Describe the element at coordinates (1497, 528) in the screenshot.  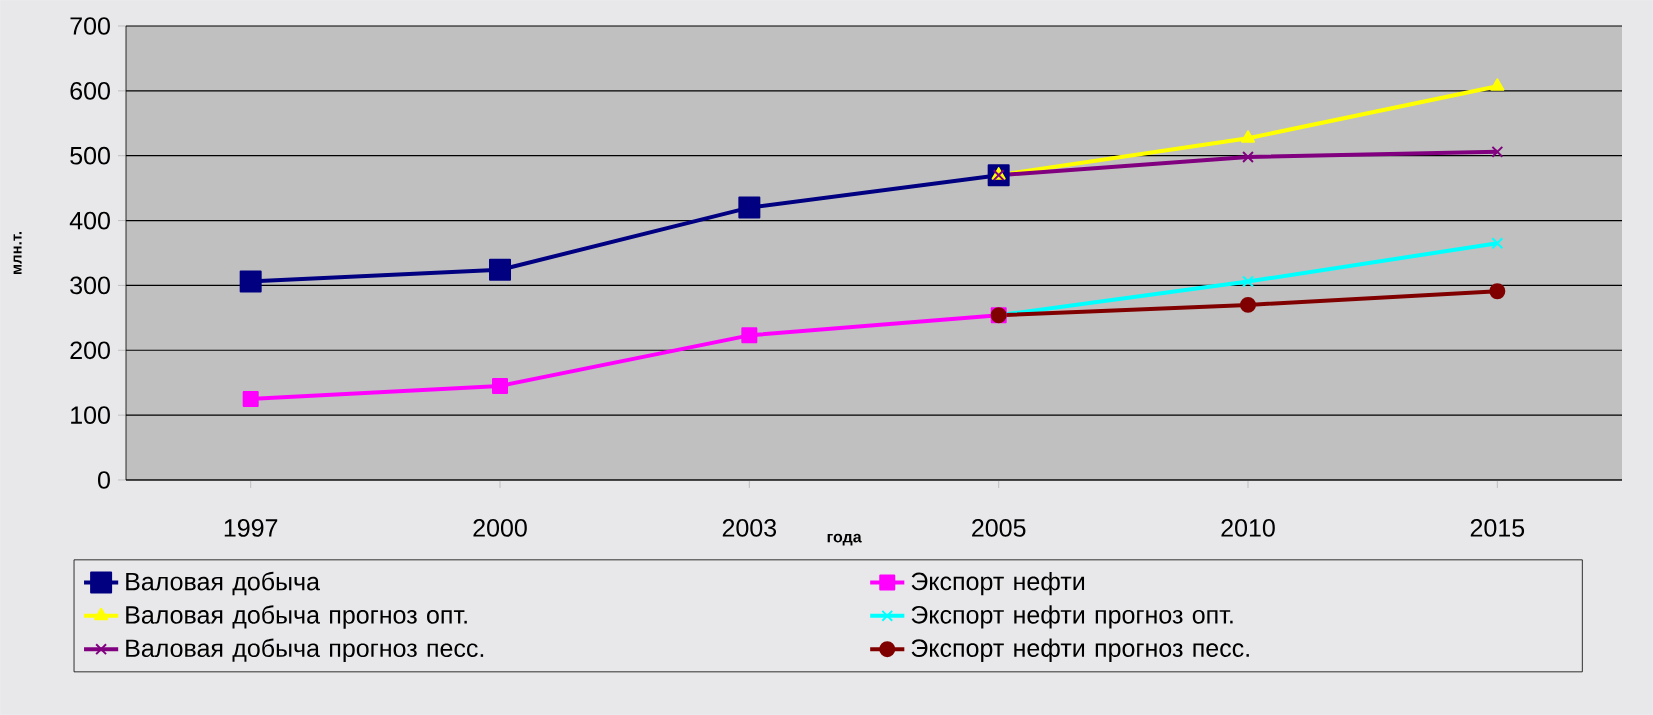
I see `x-tick-label: 2015` at that location.